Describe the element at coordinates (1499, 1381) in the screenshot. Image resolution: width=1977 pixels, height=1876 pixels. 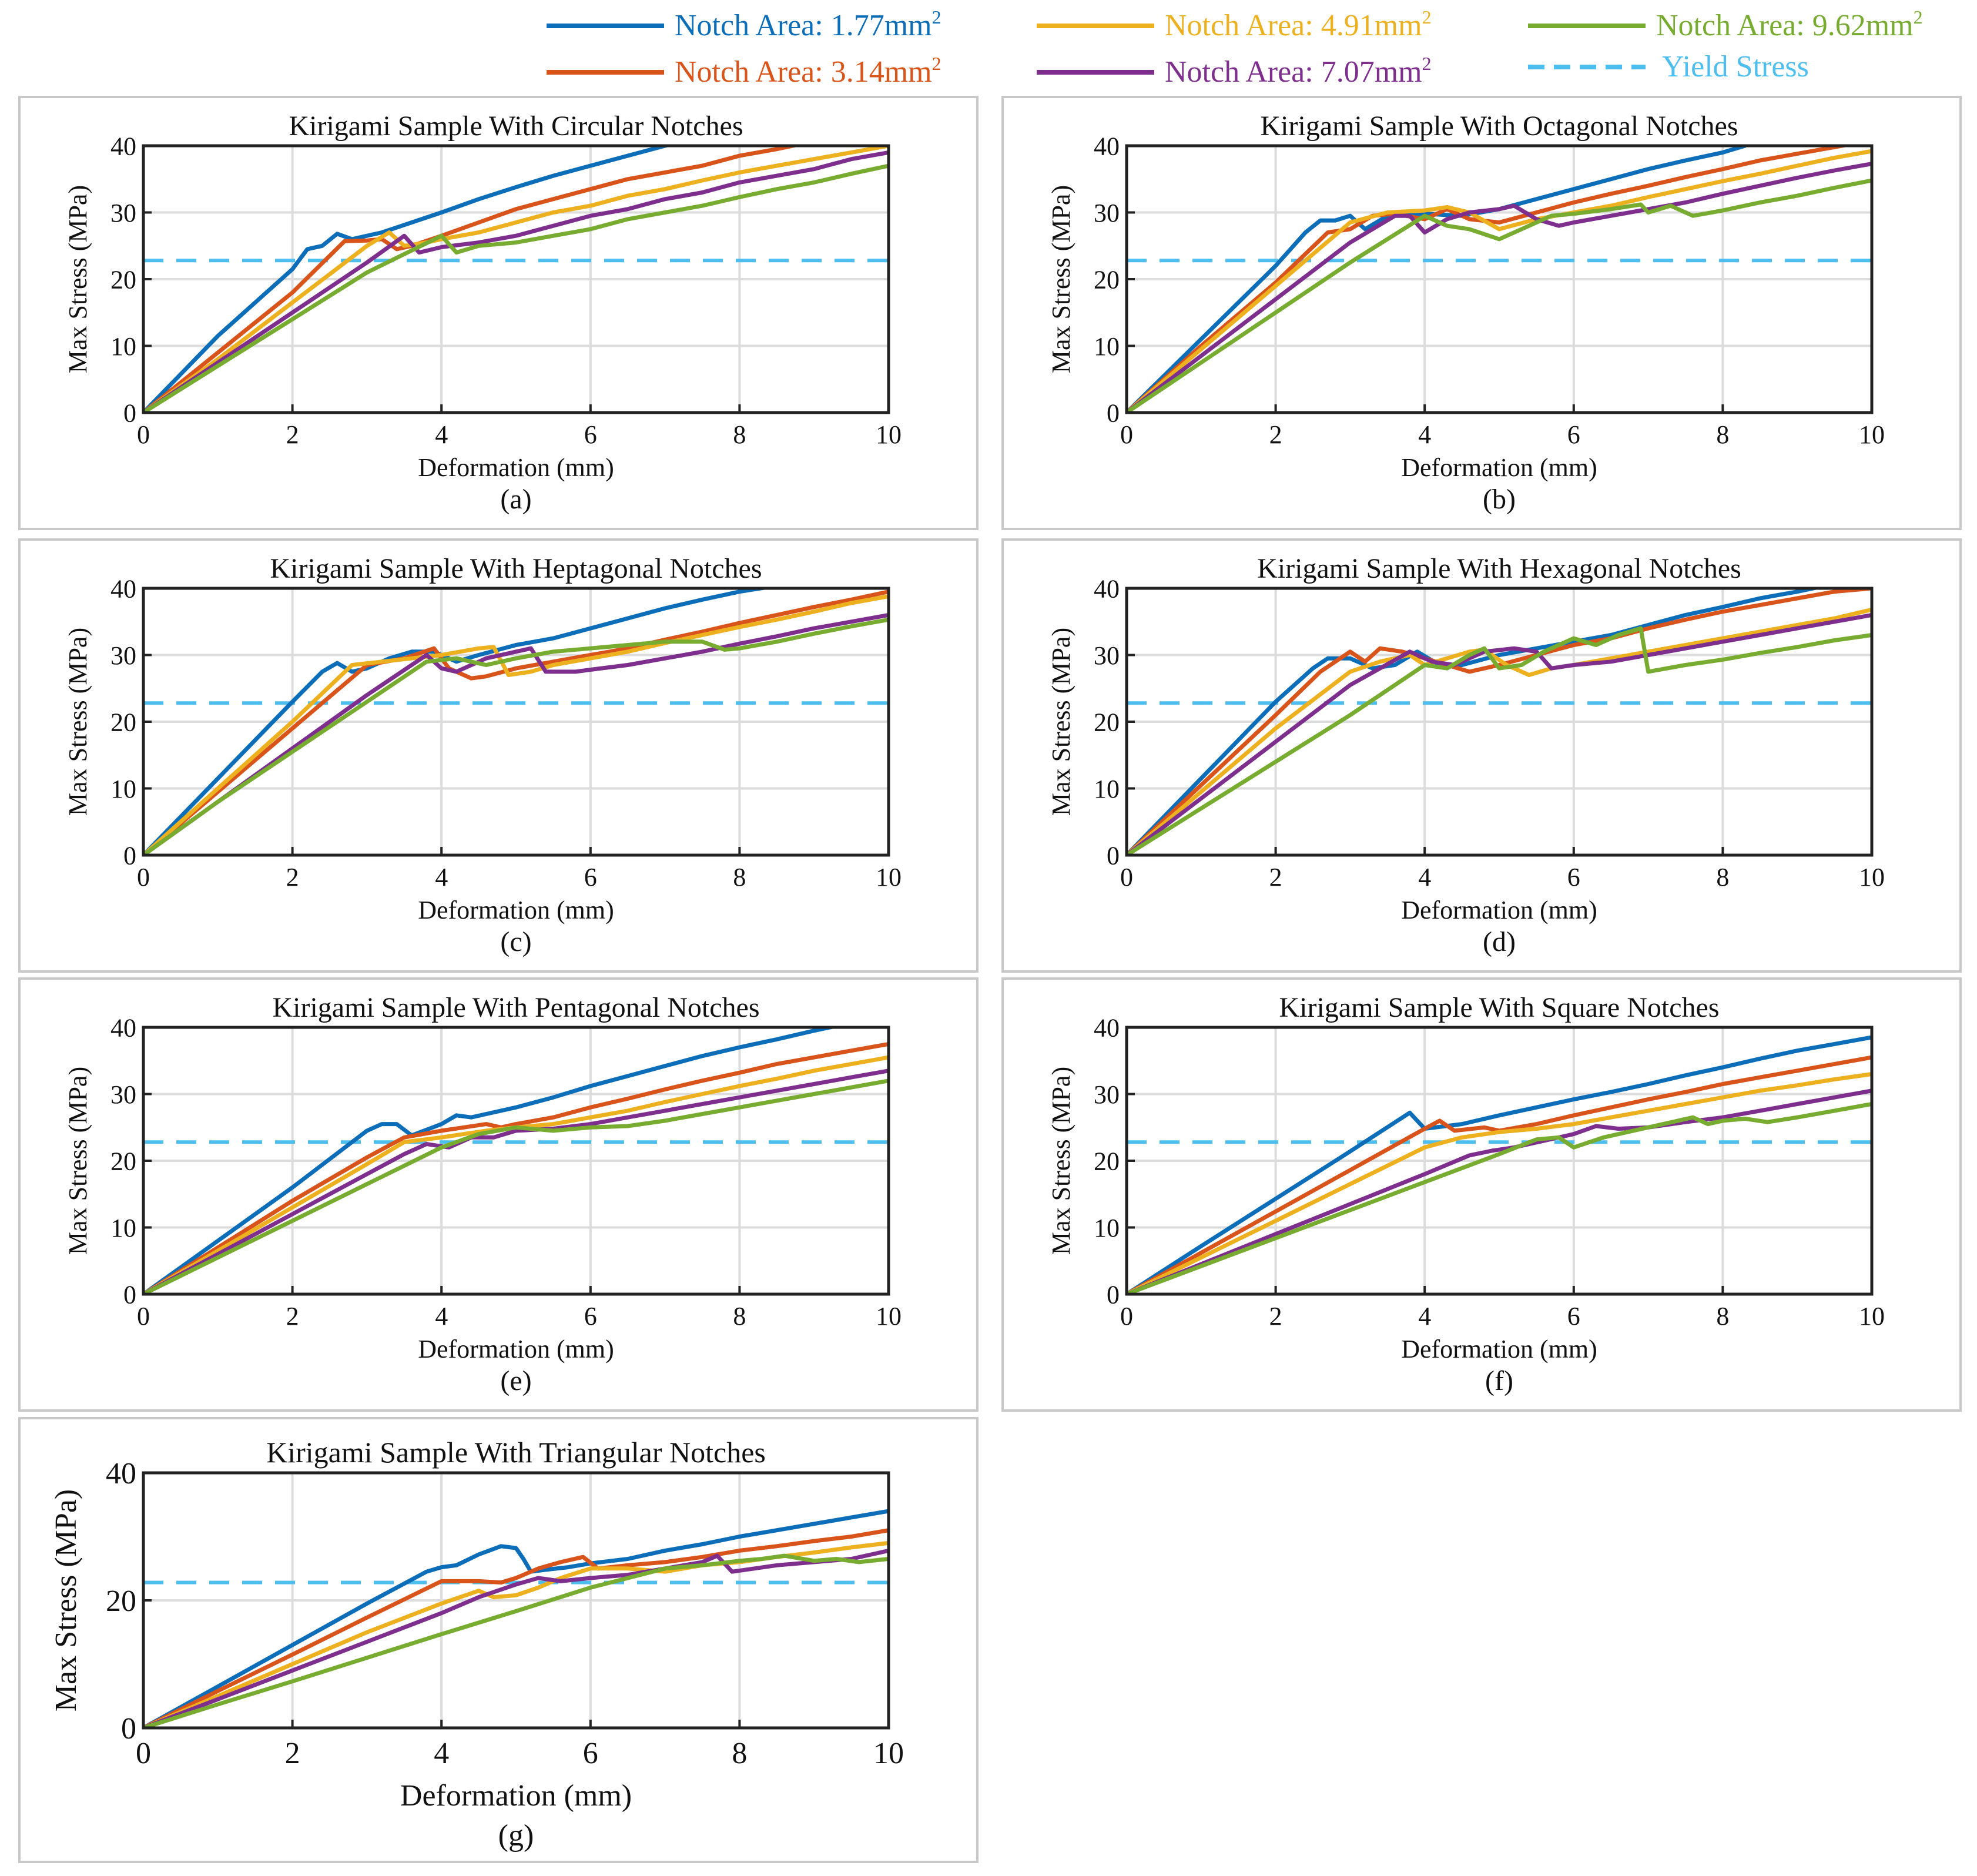
I see `panel-label: (f)` at that location.